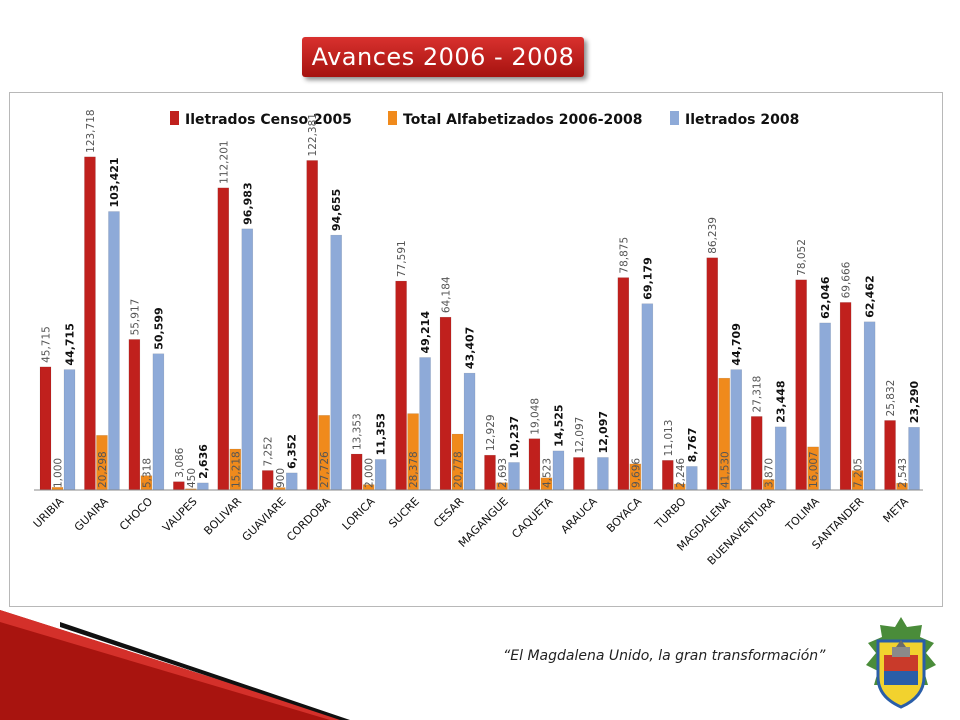  I want to click on category-label-boyaca: BOYACA, so click(624, 515).